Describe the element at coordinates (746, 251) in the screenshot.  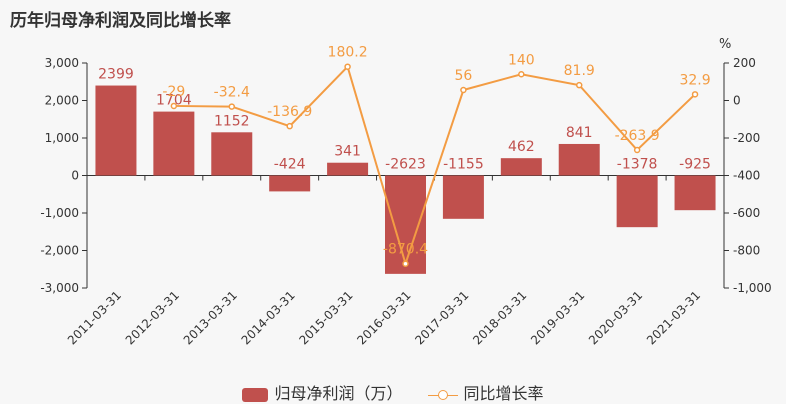
I see `y-right-tick-label: -800` at that location.